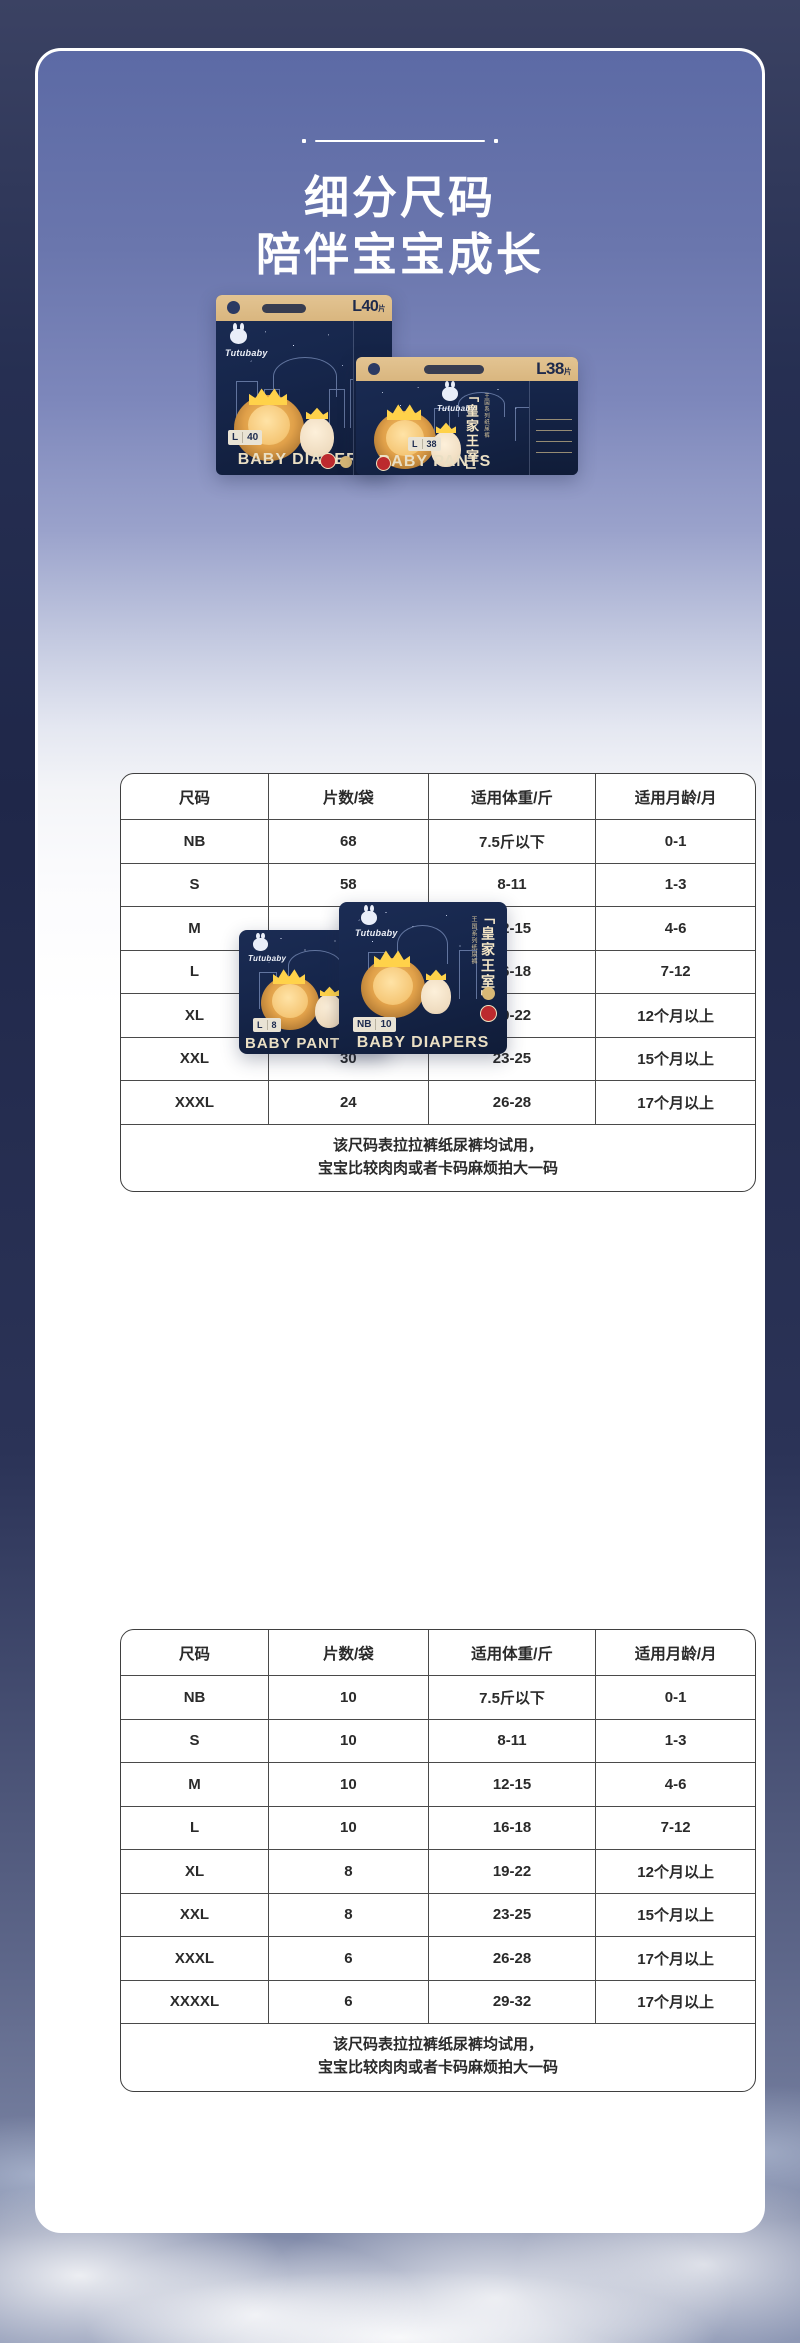  What do you see at coordinates (512, 1785) in the screenshot?
I see `cell-weight: 12-15` at bounding box center [512, 1785].